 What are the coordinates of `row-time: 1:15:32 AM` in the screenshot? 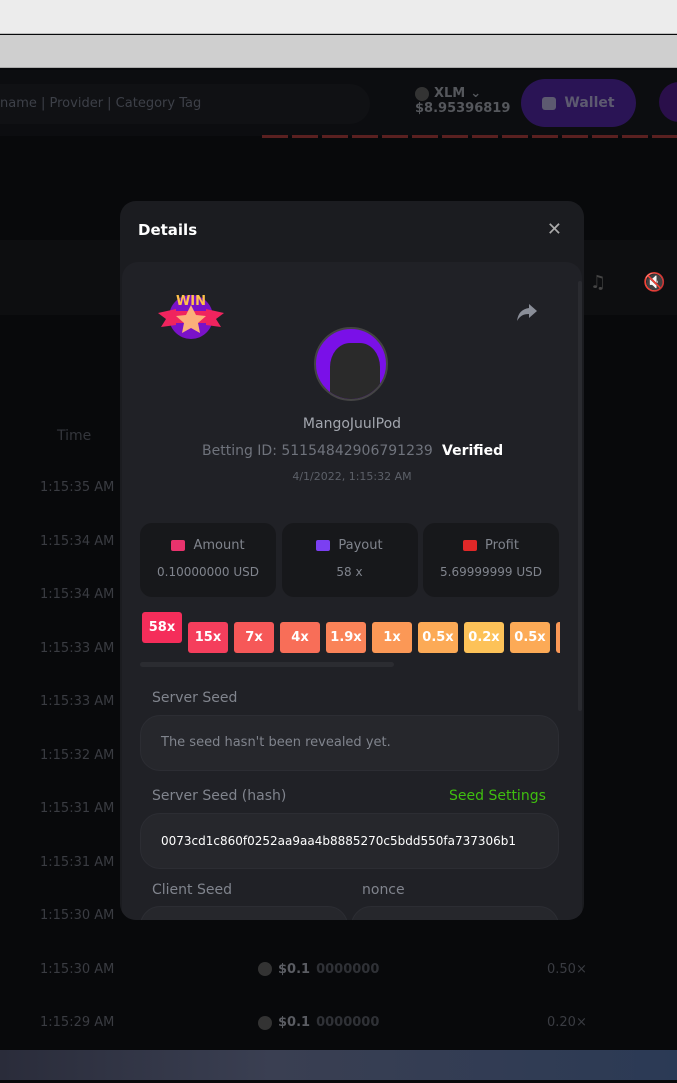 It's located at (77, 755).